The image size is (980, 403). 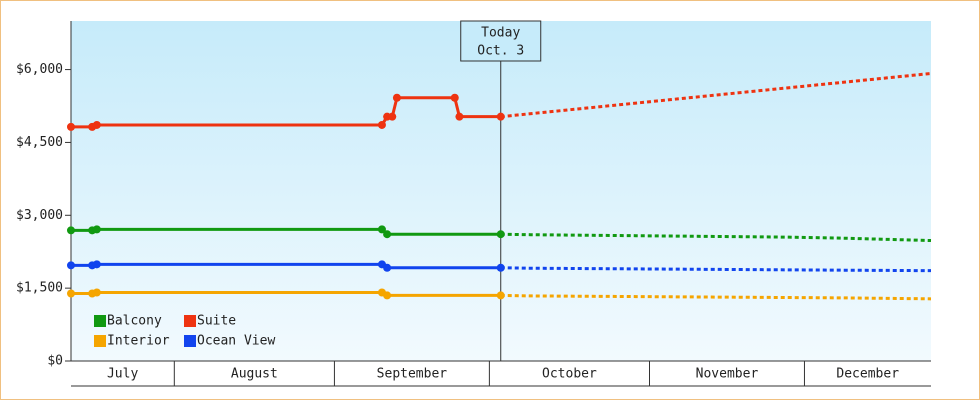 What do you see at coordinates (727, 374) in the screenshot?
I see `month-label: November` at bounding box center [727, 374].